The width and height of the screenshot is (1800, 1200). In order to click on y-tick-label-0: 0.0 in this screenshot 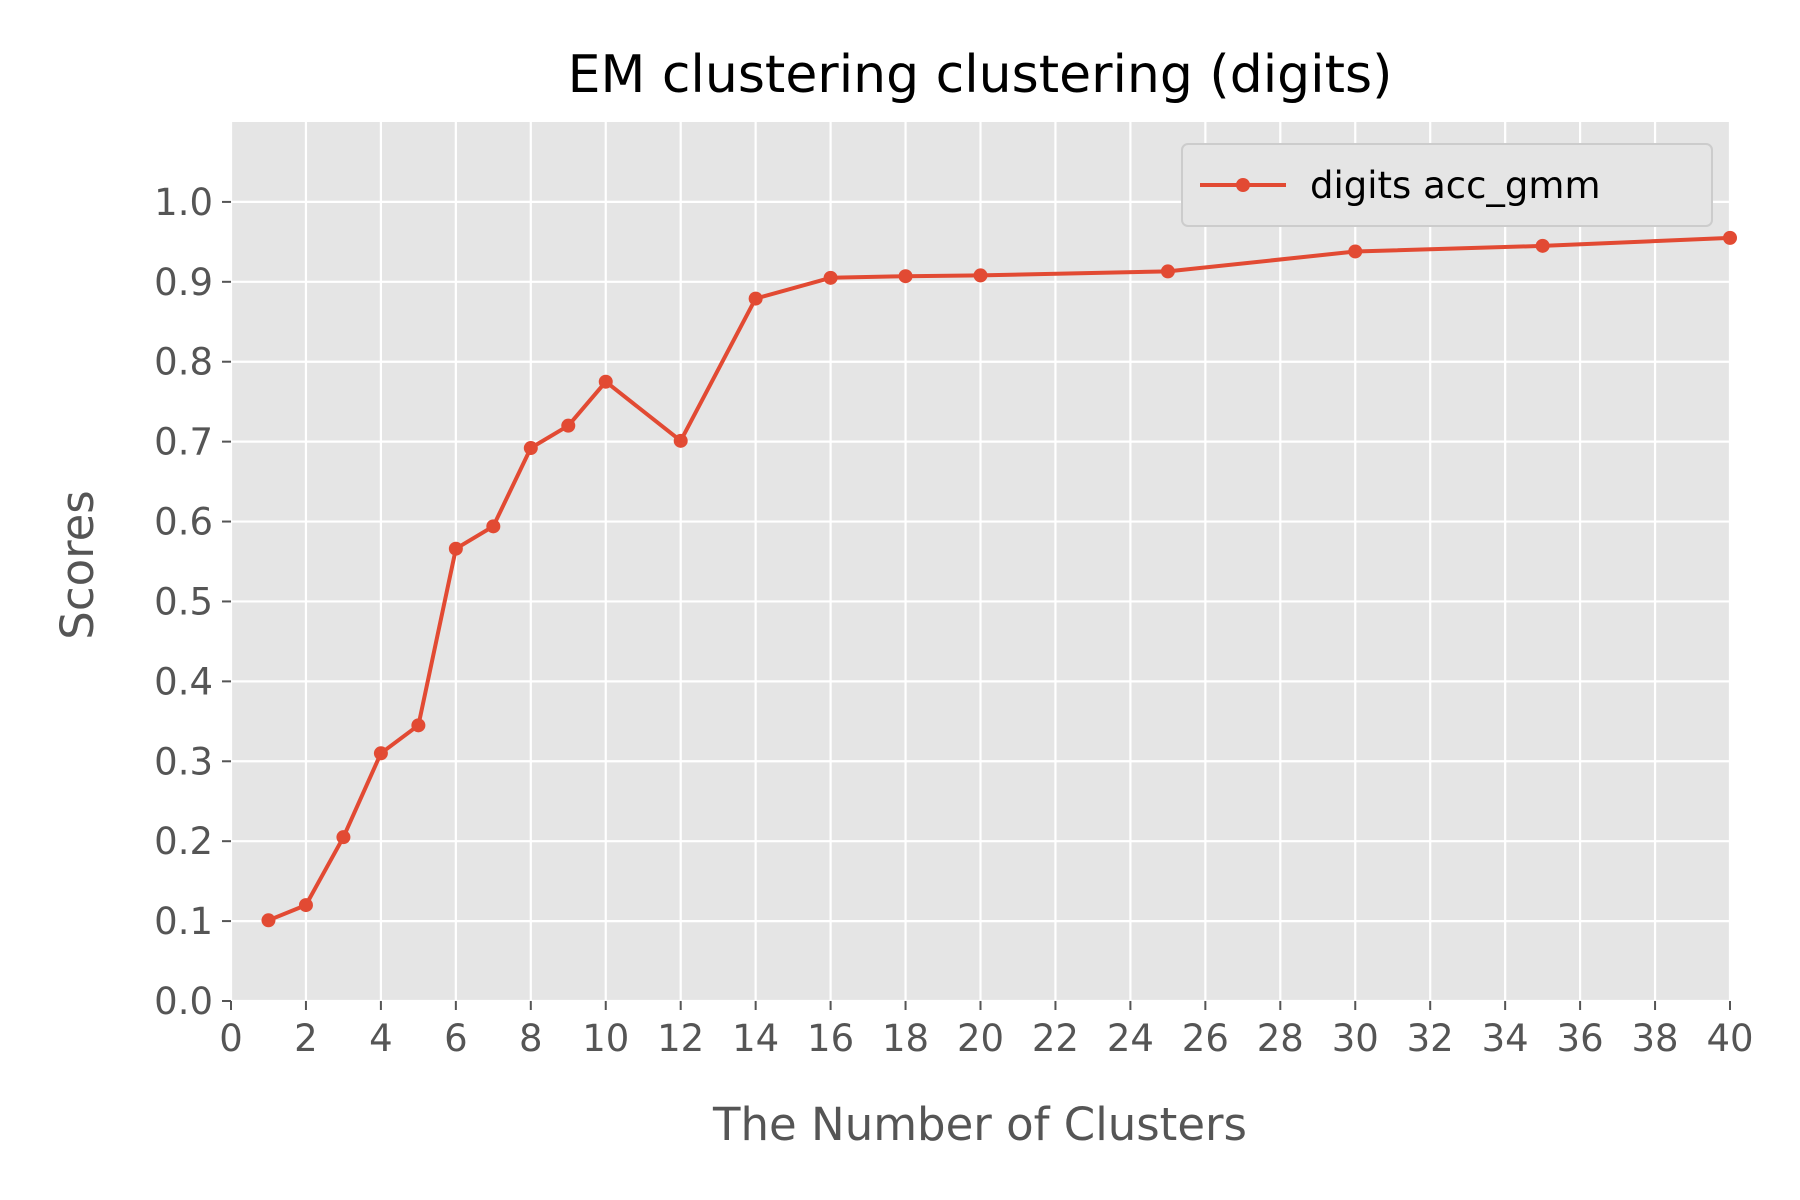, I will do `click(183, 1001)`.